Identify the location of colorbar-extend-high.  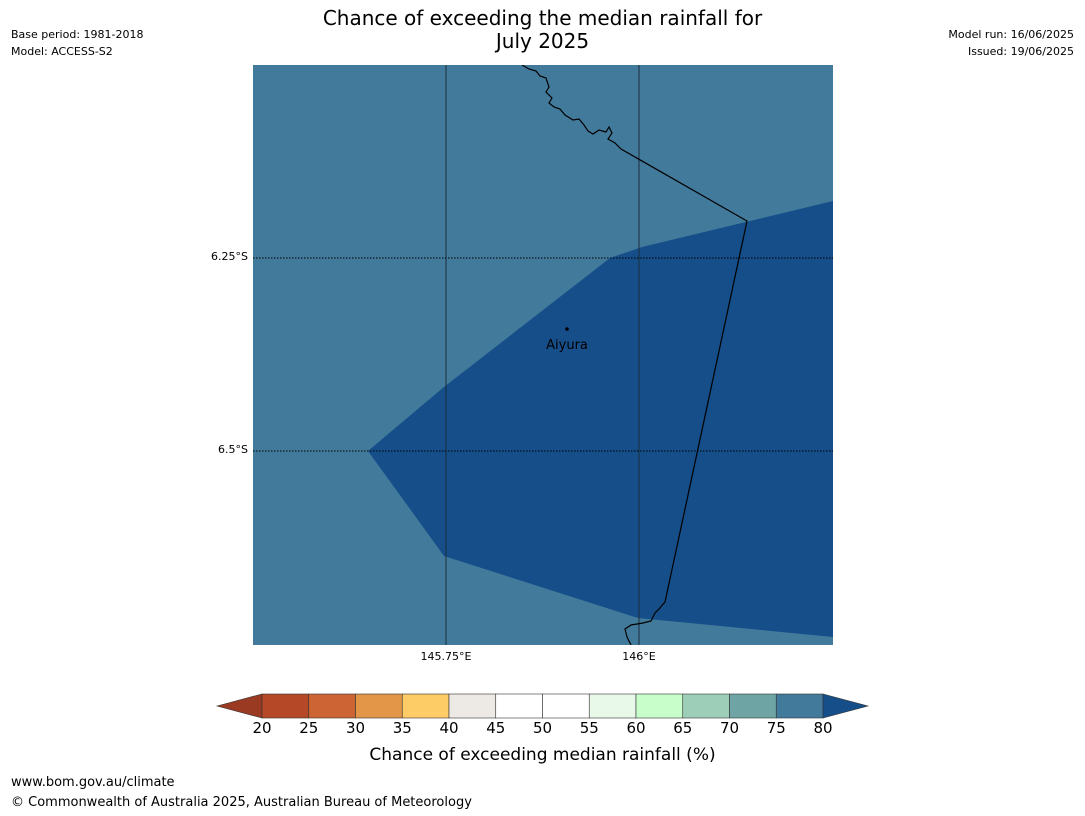
(846, 706).